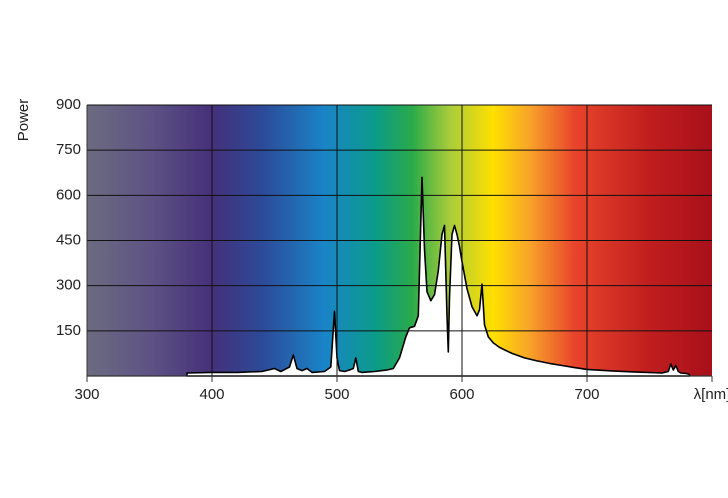  What do you see at coordinates (68, 239) in the screenshot?
I see `y-tick-label: 450` at bounding box center [68, 239].